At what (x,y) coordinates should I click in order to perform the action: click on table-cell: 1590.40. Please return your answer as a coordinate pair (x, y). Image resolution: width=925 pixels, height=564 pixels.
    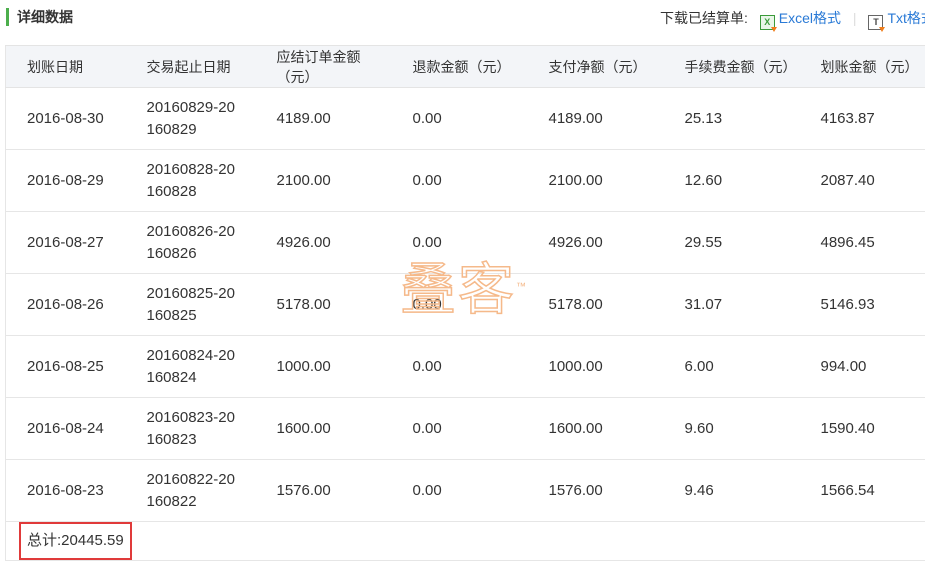
    Looking at the image, I should click on (862, 428).